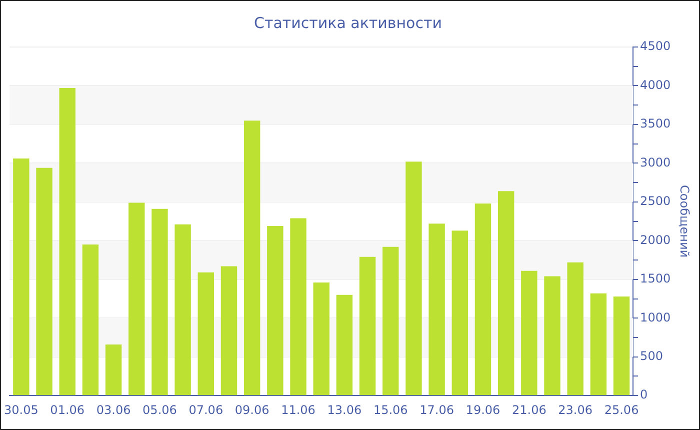 The height and width of the screenshot is (430, 700). What do you see at coordinates (655, 239) in the screenshot?
I see `y-tick-label: 2000` at bounding box center [655, 239].